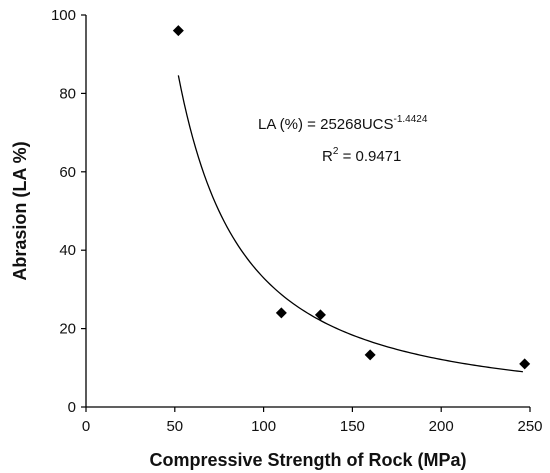 The width and height of the screenshot is (550, 473). I want to click on r-squared-annotation: R2 = 0.9471, so click(361, 155).